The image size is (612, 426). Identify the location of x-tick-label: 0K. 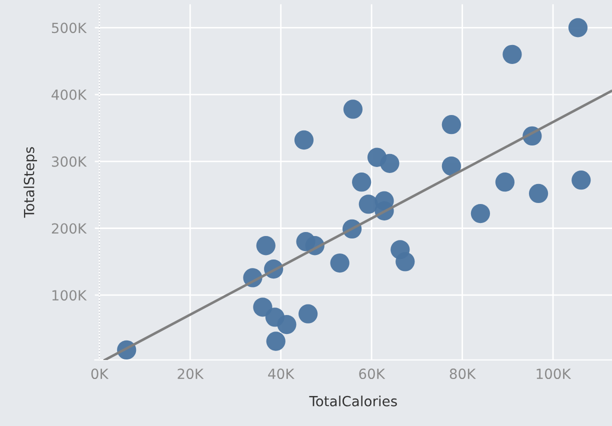
(100, 374).